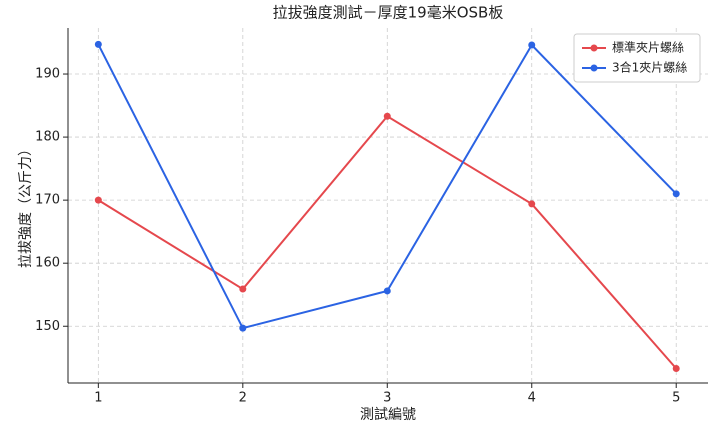 The image size is (725, 438). I want to click on legend: 標準夾片螺絲 3合1夾片螺絲, so click(637, 58).